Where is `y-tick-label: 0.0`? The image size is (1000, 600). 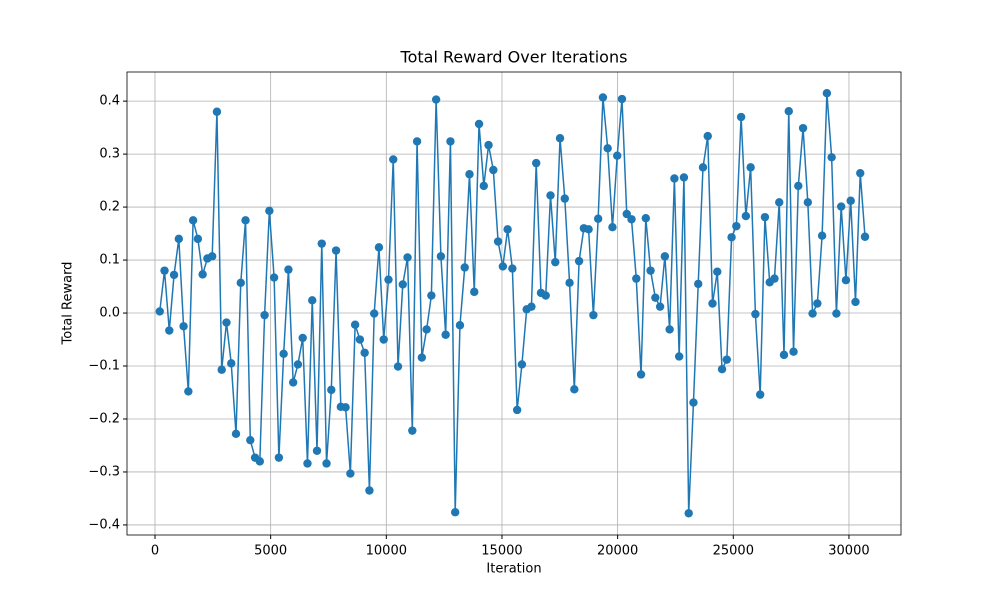 y-tick-label: 0.0 is located at coordinates (109, 313).